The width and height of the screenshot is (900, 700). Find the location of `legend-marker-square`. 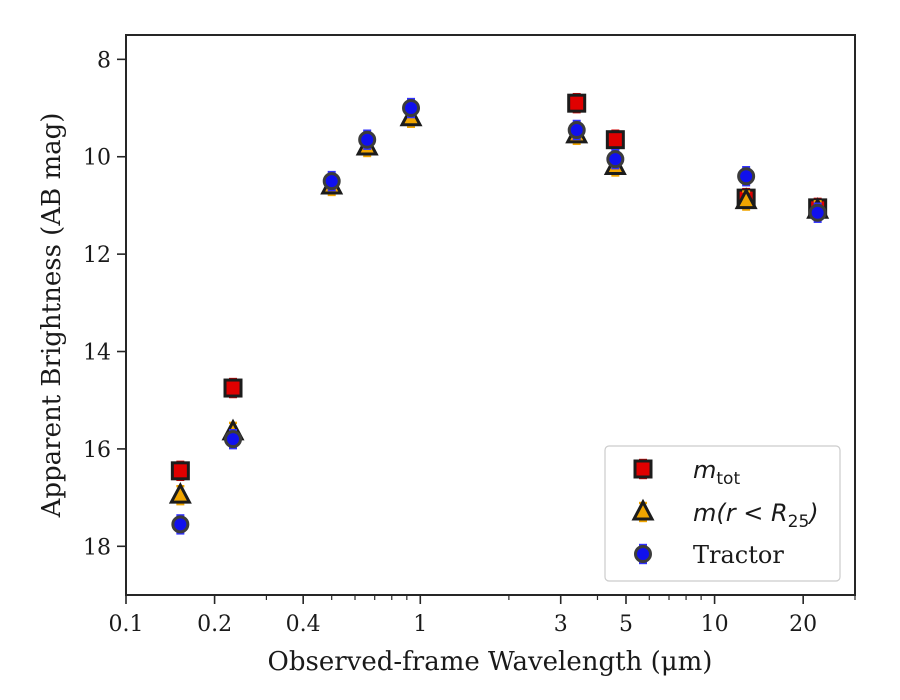

legend-marker-square is located at coordinates (643, 469).